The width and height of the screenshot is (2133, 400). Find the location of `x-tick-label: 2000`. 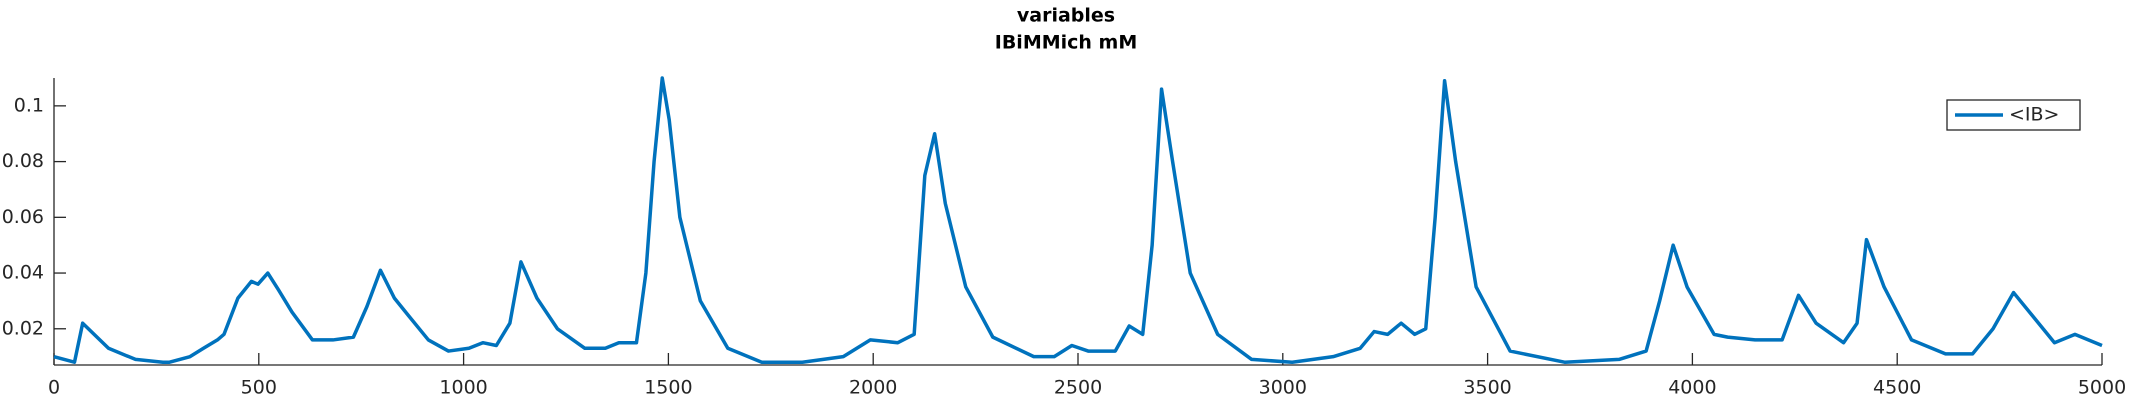

x-tick-label: 2000 is located at coordinates (873, 388).